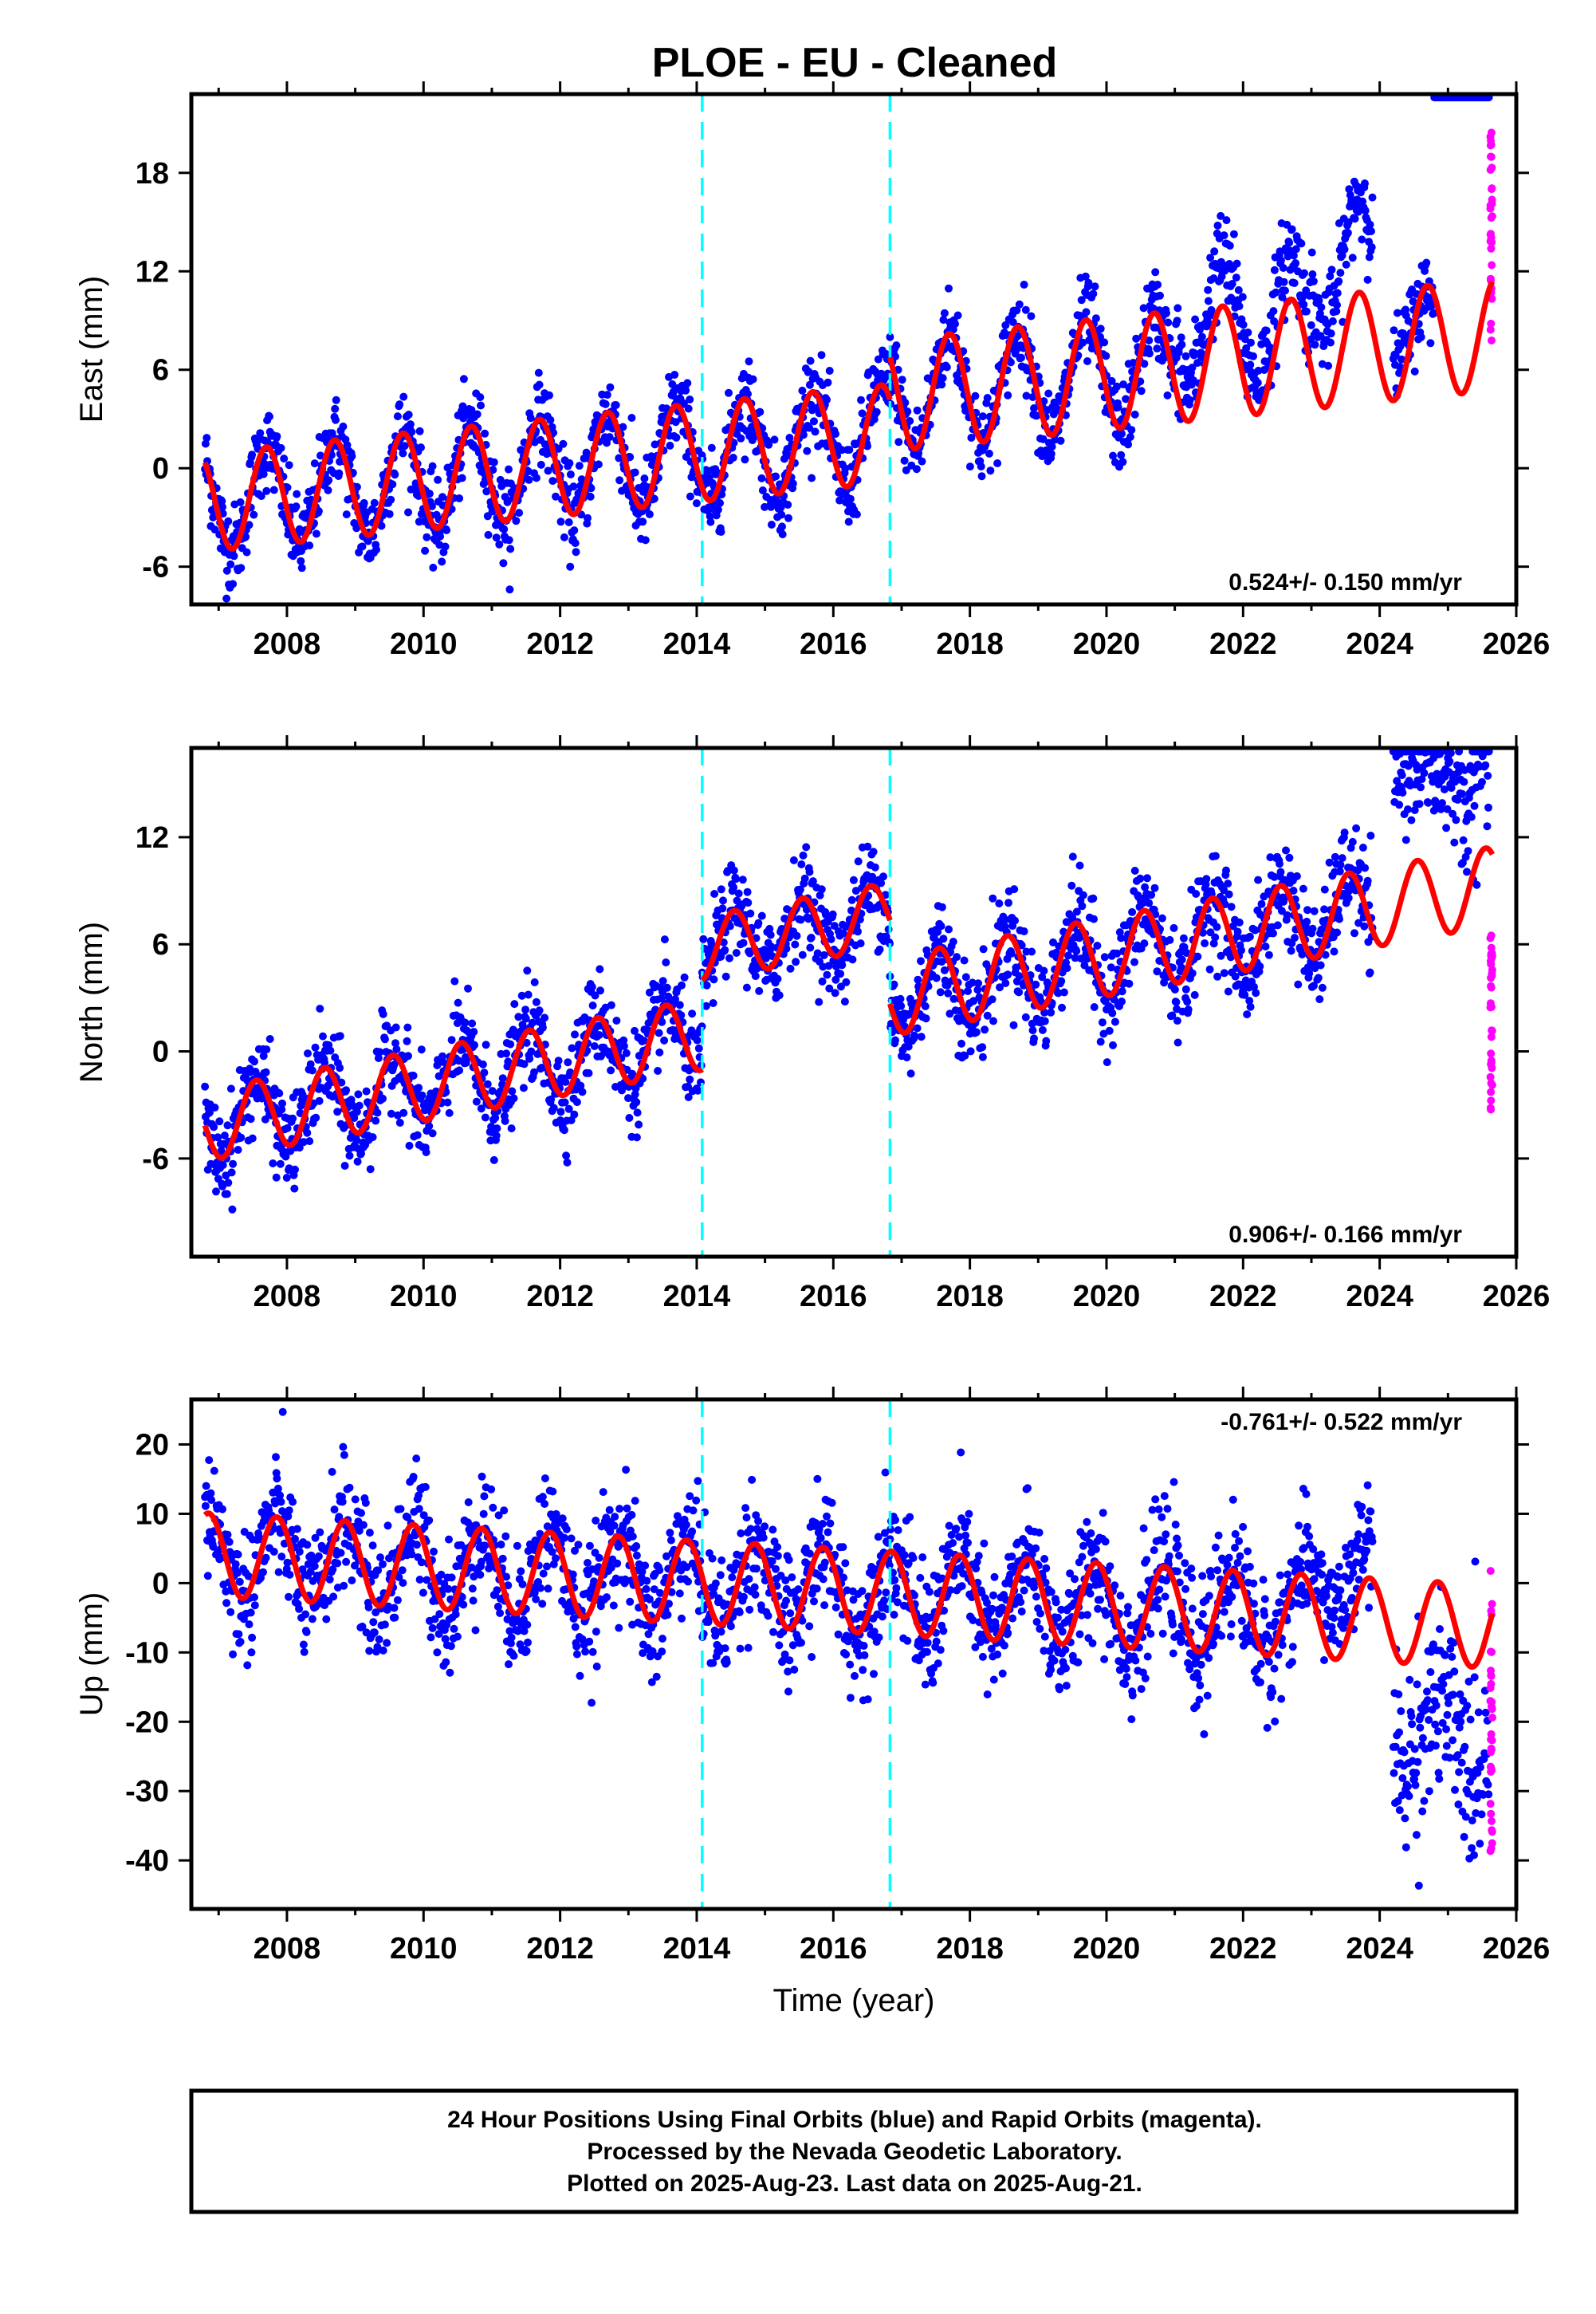  Describe the element at coordinates (1107, 644) in the screenshot. I see `x-tick-label: 2020` at that location.